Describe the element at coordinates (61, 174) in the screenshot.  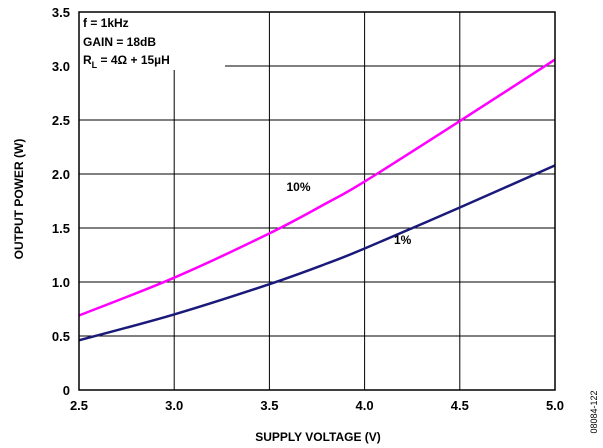
I see `y-tick-label-4: 2.0` at that location.